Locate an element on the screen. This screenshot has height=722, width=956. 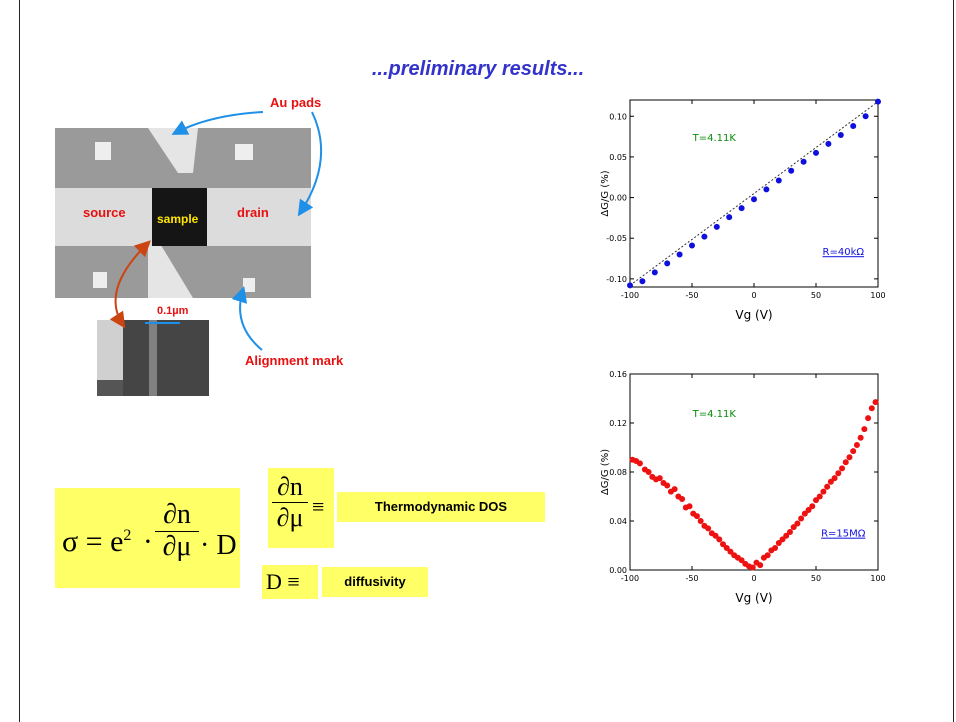
sem-micrograph is located at coordinates (183, 213).